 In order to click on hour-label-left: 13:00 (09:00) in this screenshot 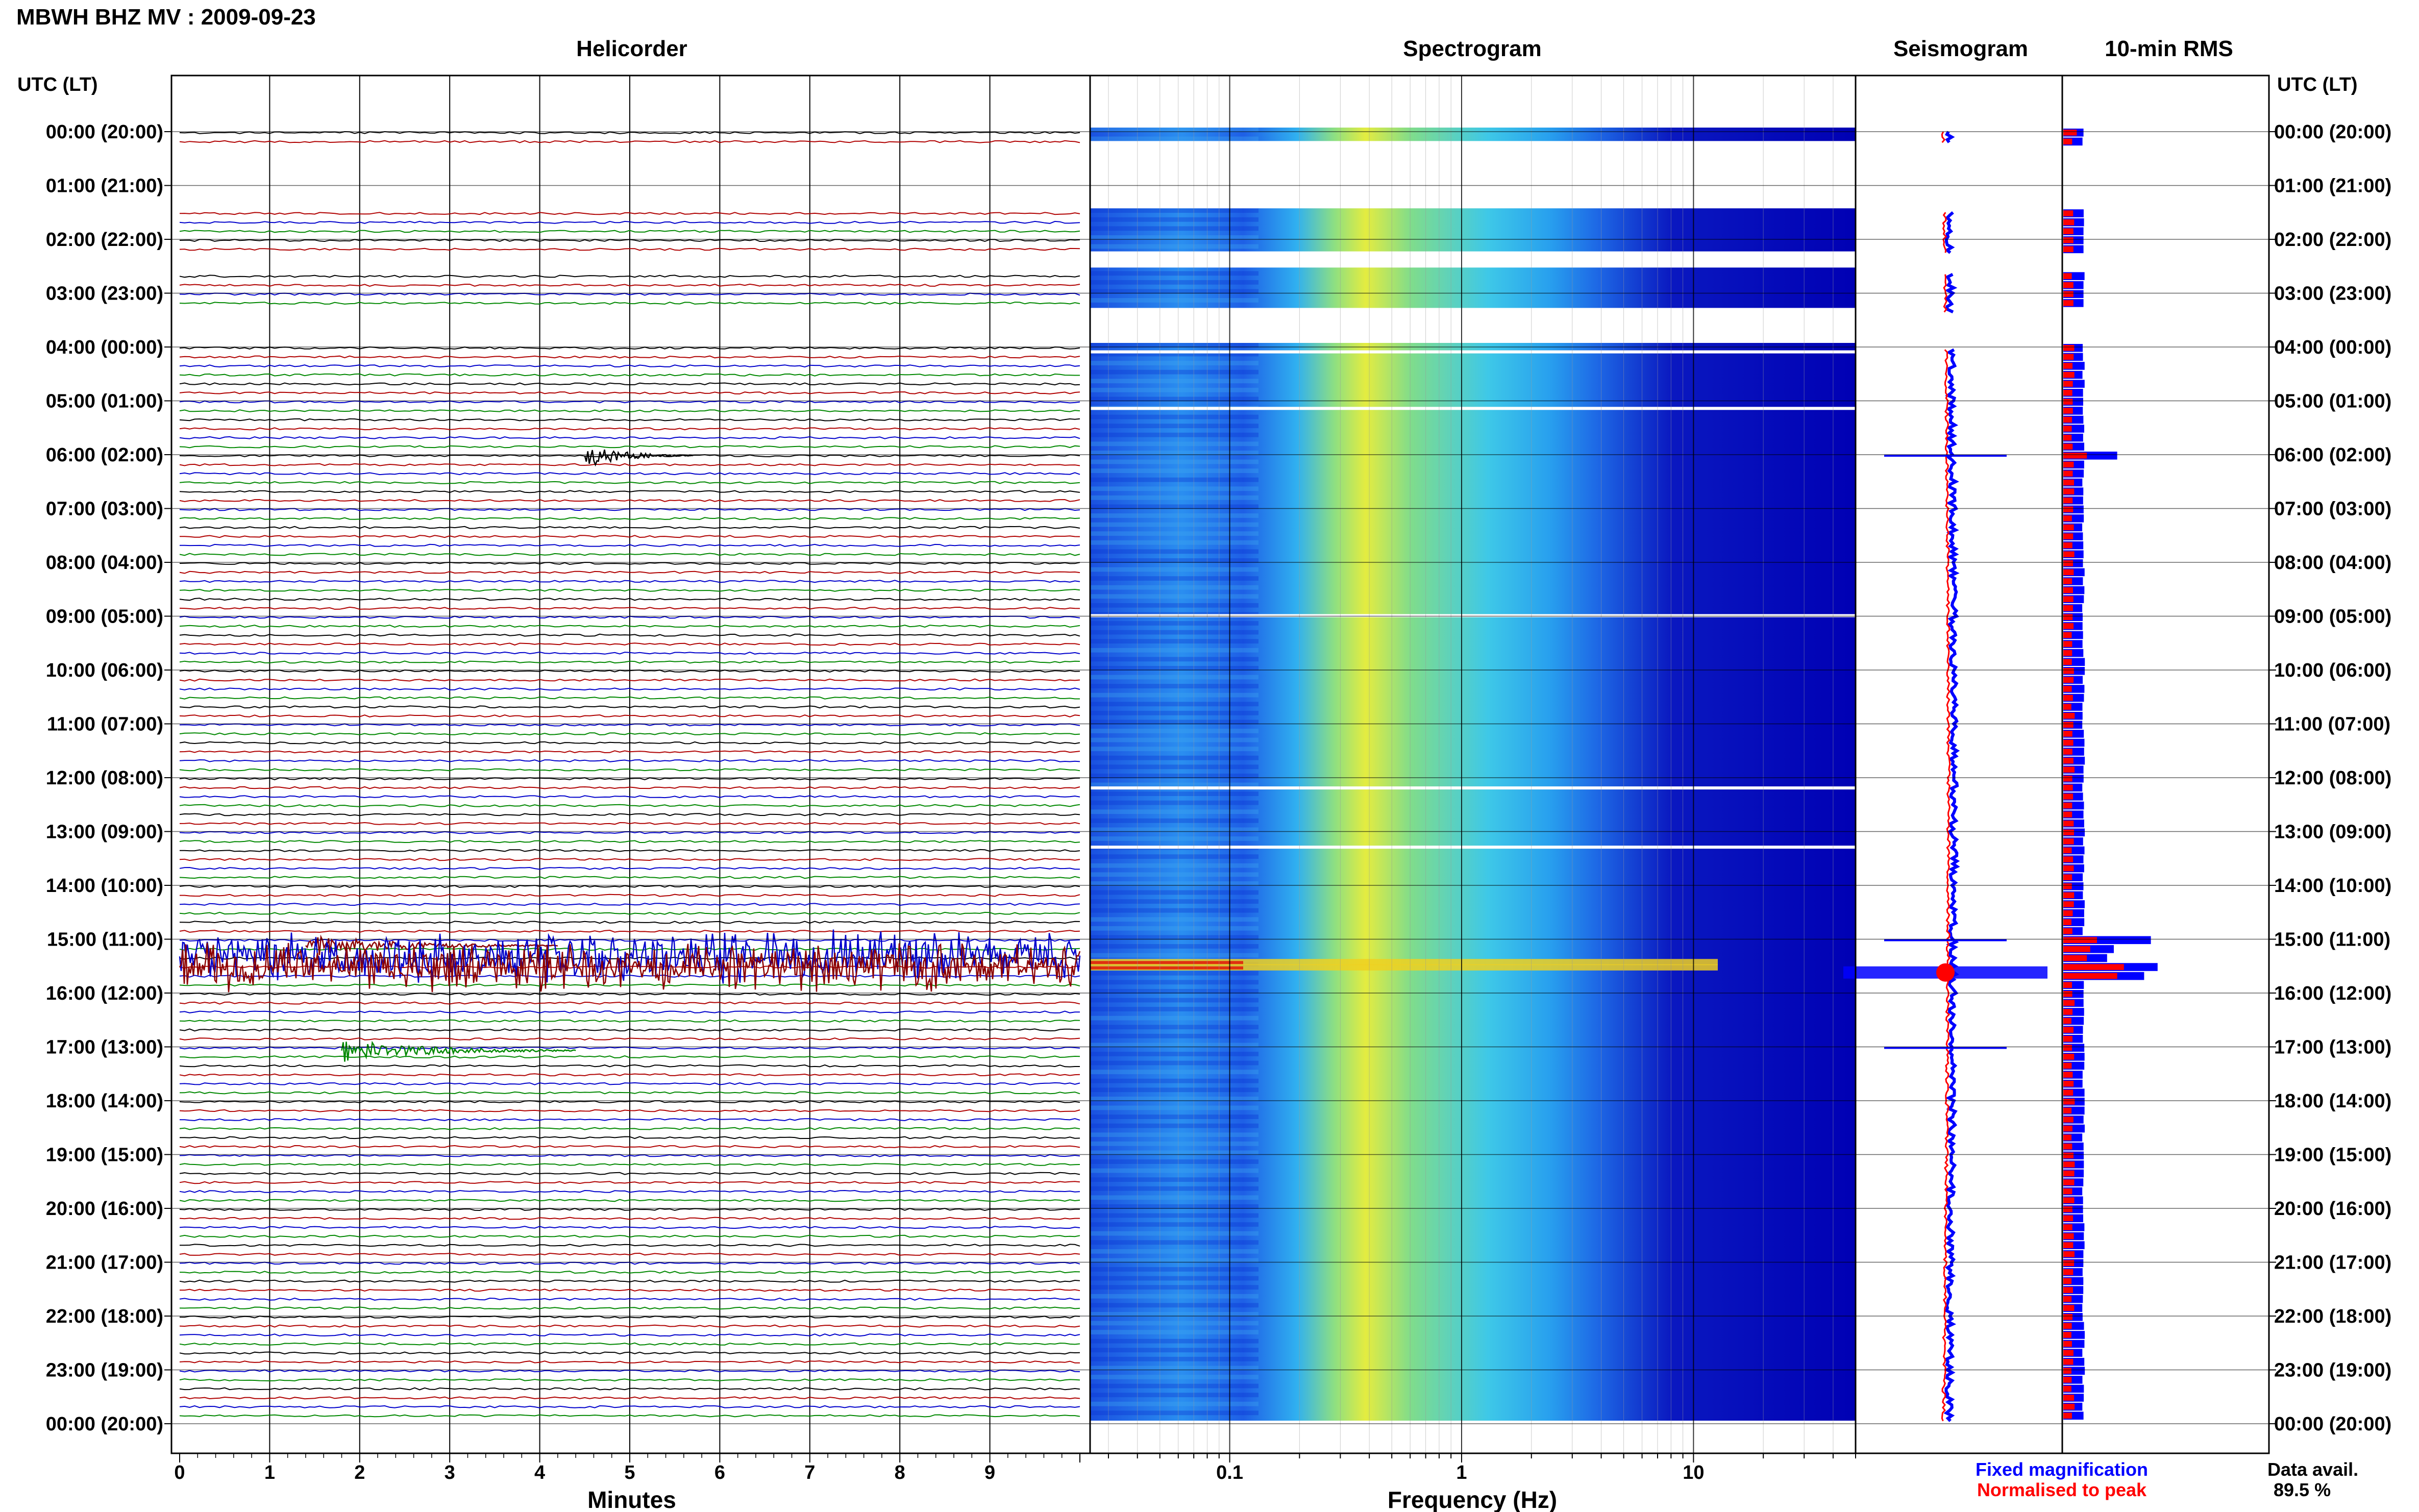, I will do `click(104, 832)`.